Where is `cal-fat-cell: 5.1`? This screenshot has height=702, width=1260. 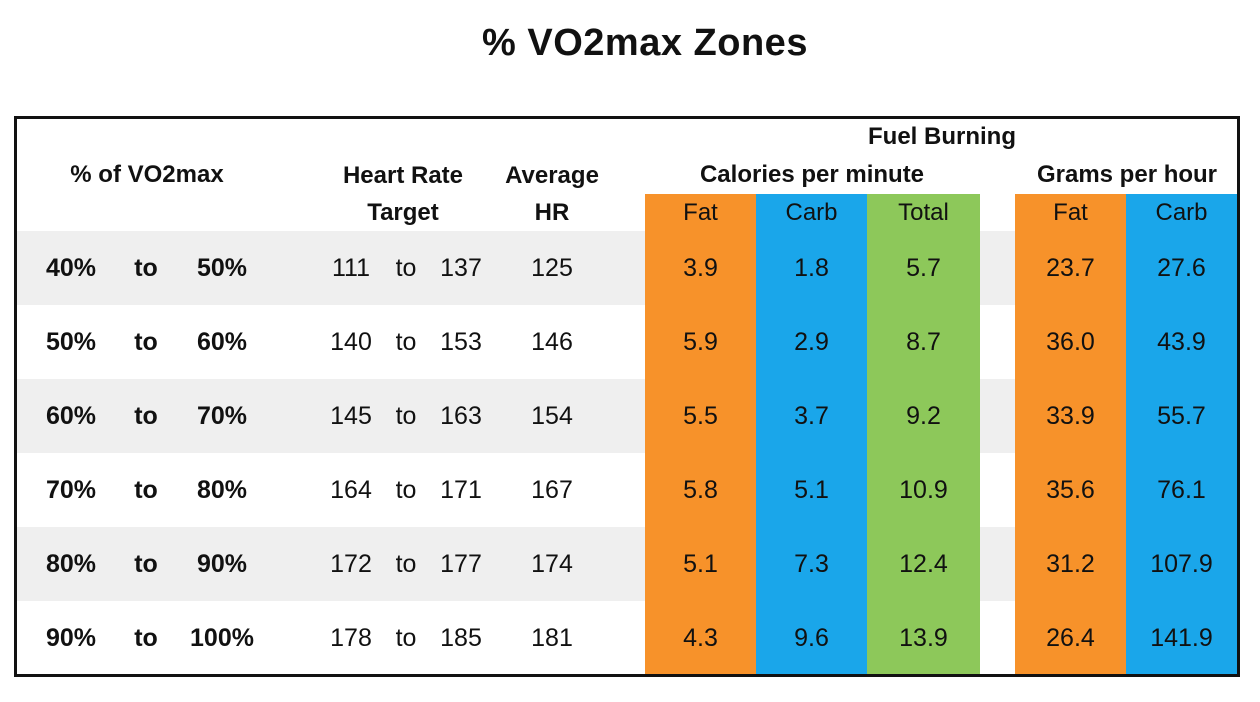
cal-fat-cell: 5.1 is located at coordinates (700, 564).